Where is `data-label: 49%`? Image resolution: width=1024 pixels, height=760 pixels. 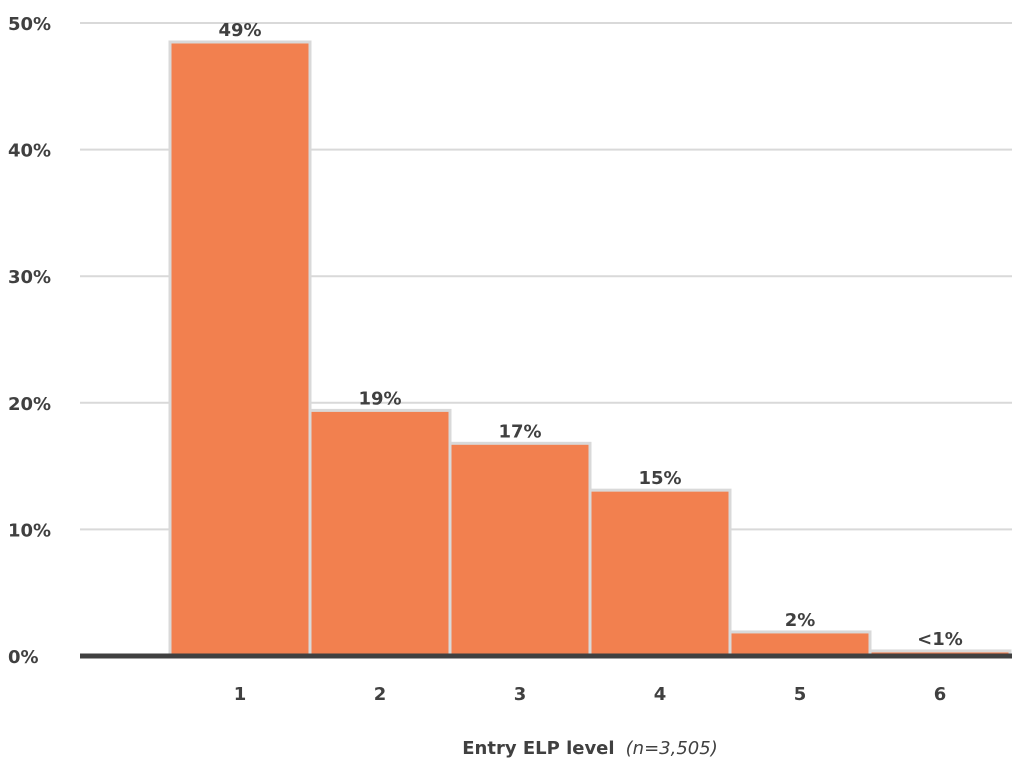
data-label: 49% is located at coordinates (239, 30).